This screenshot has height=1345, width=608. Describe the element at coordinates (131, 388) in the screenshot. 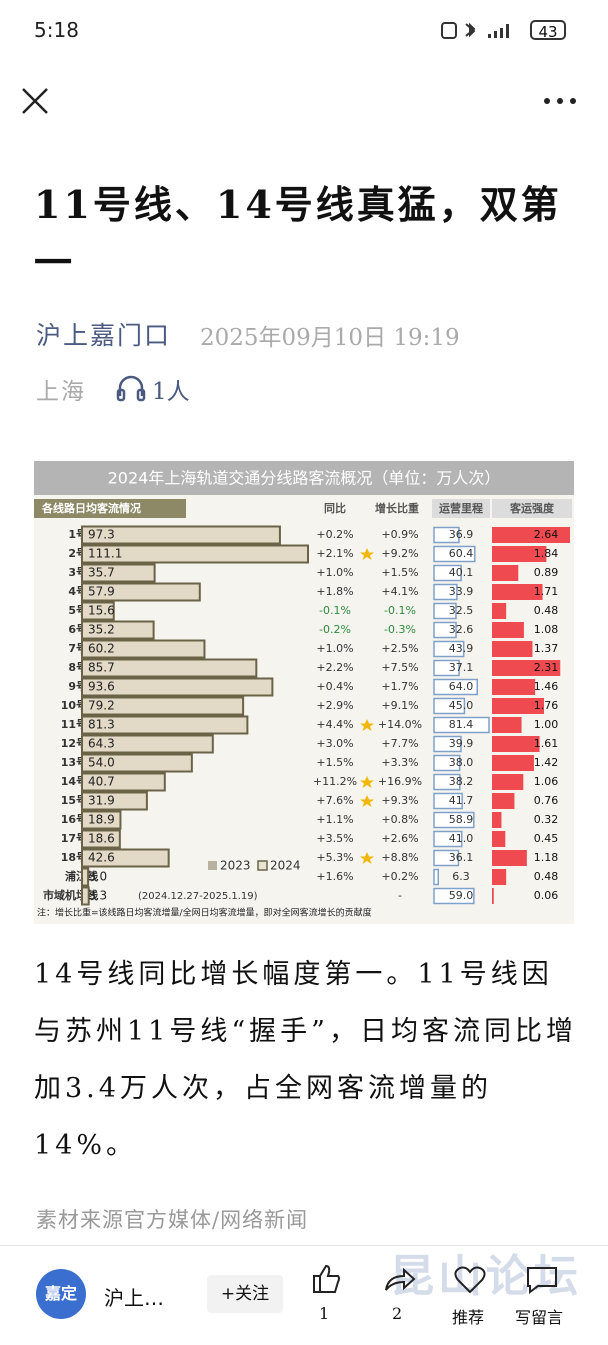

I see `headphone-icon` at that location.